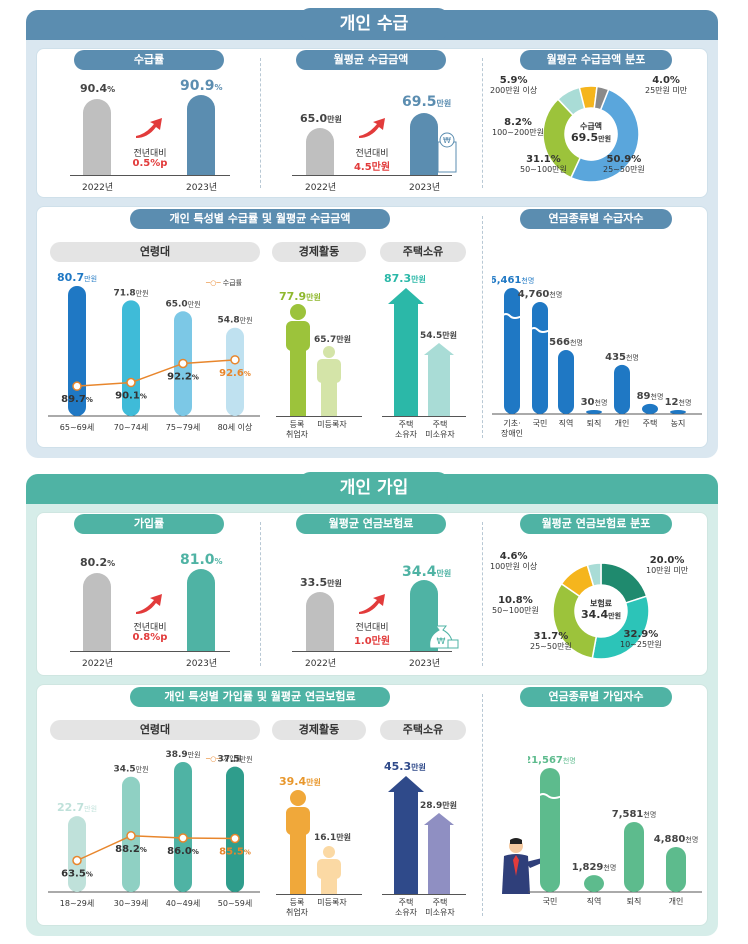 The height and width of the screenshot is (944, 748). What do you see at coordinates (260, 219) in the screenshot?
I see `char-pill: 개인 특성별 수급률 및 월평균 수급금액` at bounding box center [260, 219].